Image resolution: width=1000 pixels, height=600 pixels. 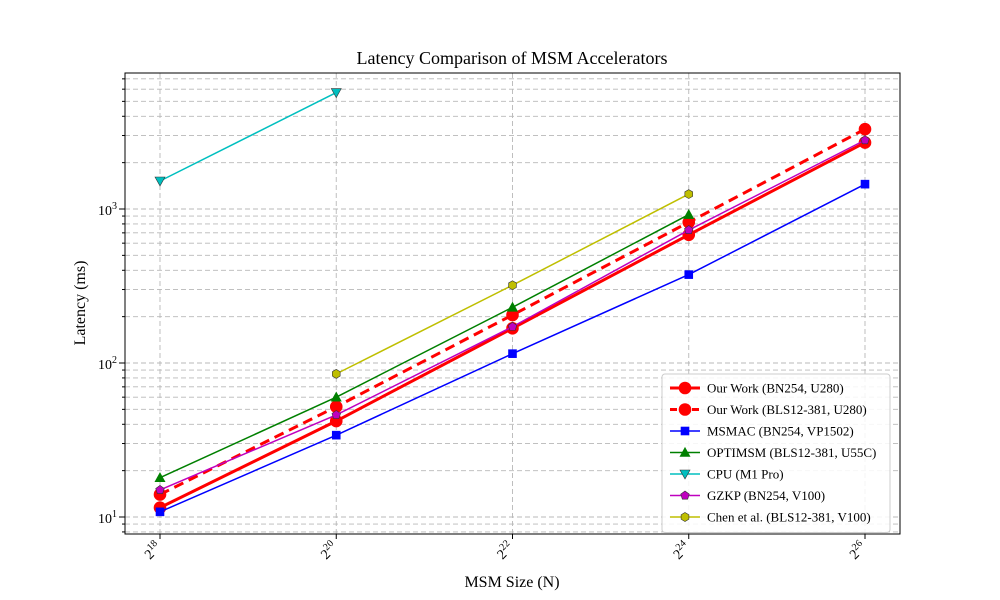 What do you see at coordinates (789, 517) in the screenshot?
I see `legend-label: Chen et al. (BLS12-381, V100)` at bounding box center [789, 517].